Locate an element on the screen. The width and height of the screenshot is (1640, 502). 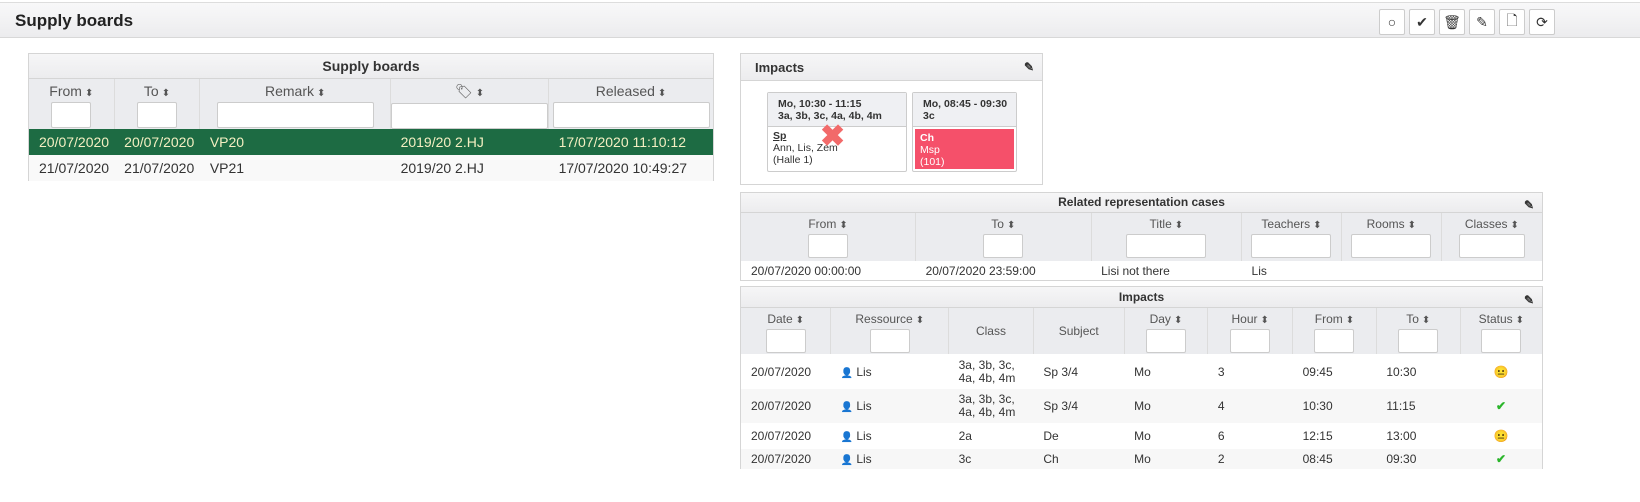
column-header: Classes ⬍ is located at coordinates (1491, 237).